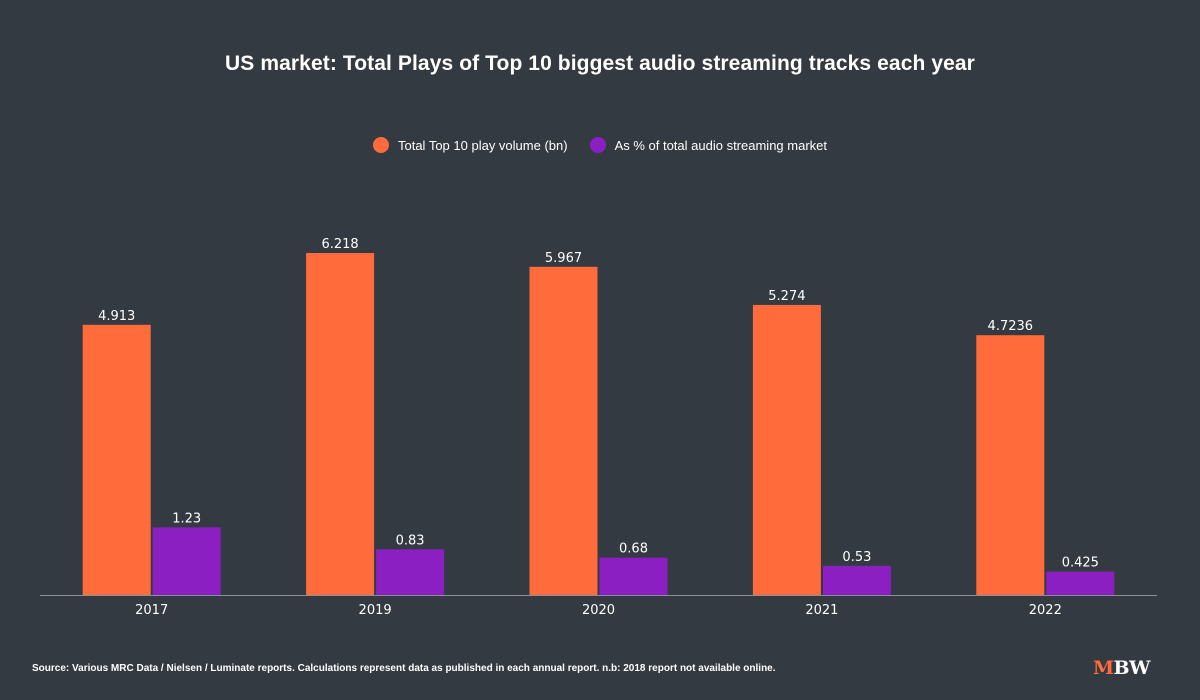  I want to click on x-tick-label-2021: 2021, so click(821, 610).